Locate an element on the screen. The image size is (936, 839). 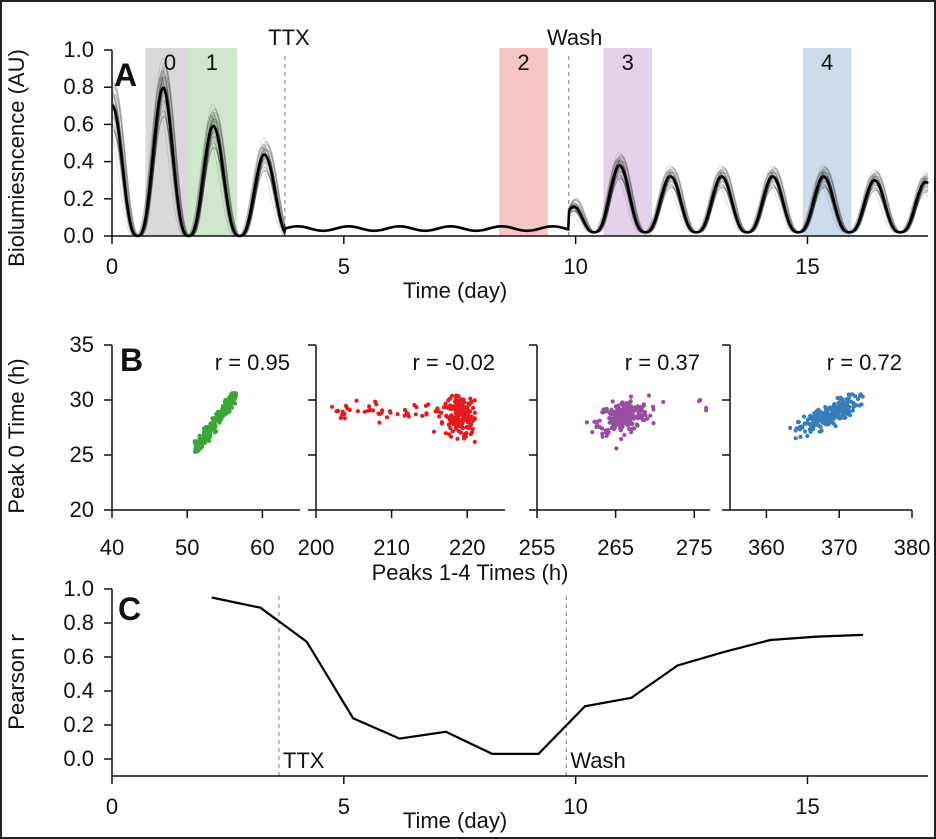
event-label: TTX is located at coordinates (289, 37).